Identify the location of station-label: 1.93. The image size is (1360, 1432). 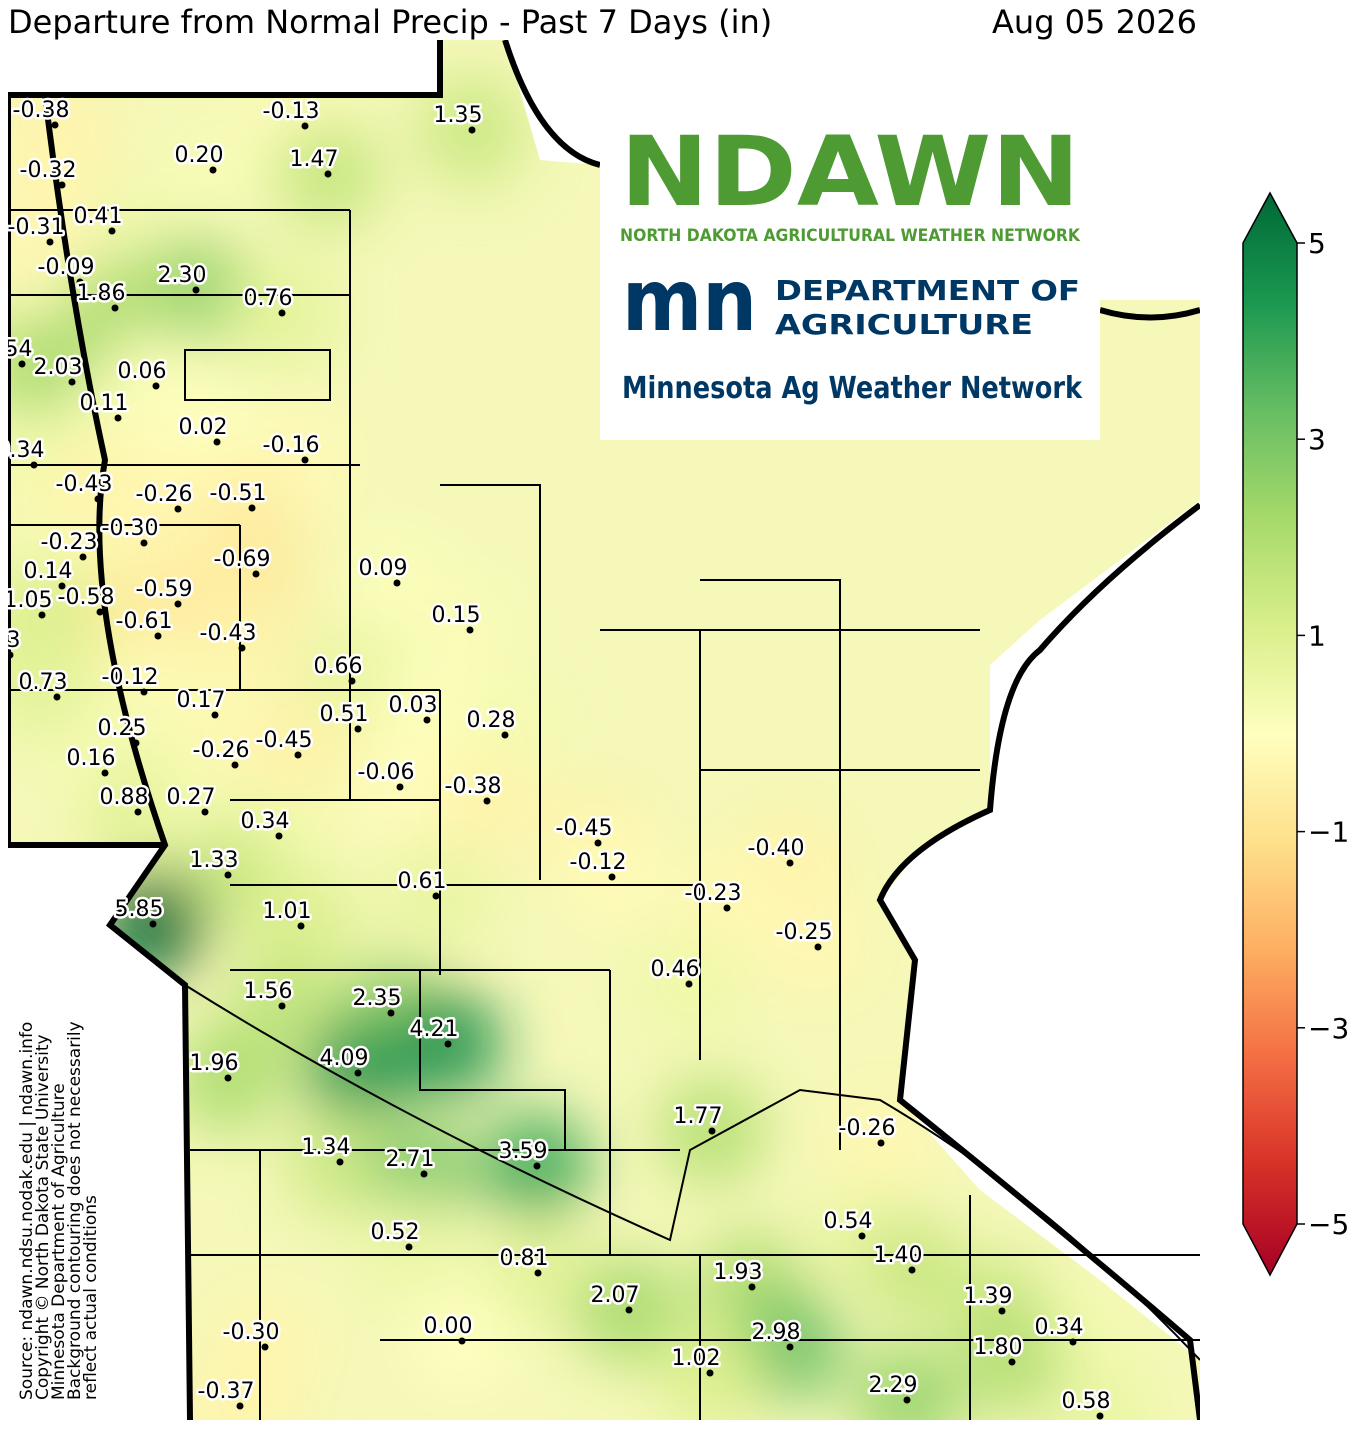
(738, 1272).